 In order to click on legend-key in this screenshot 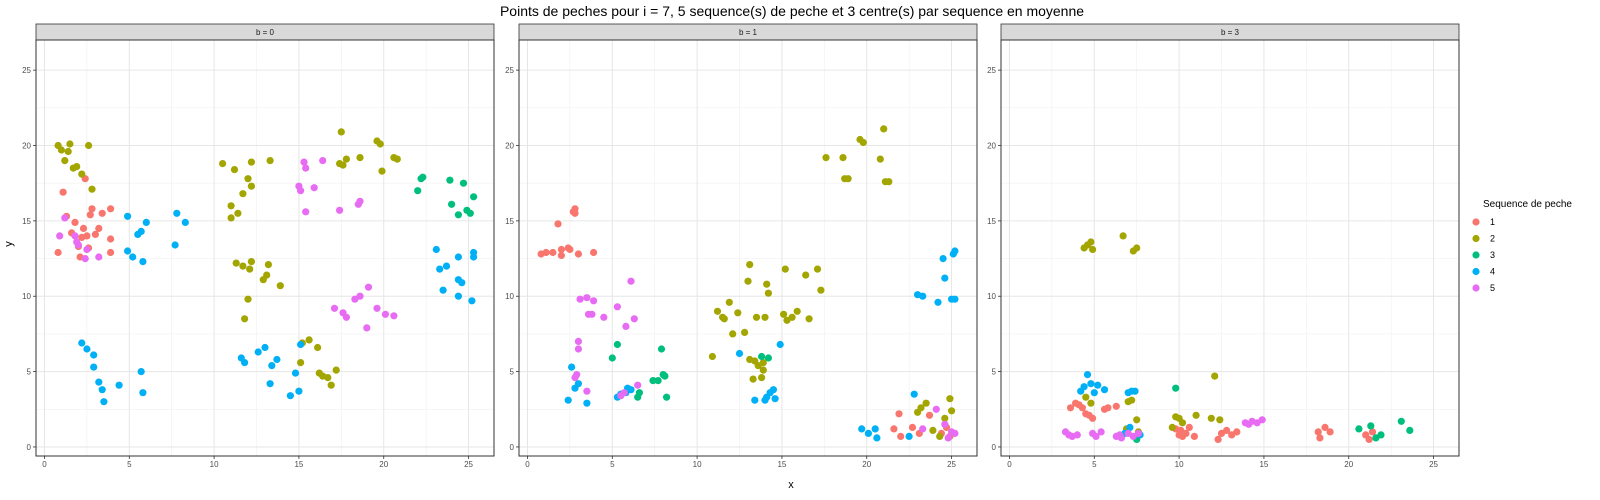, I will do `click(1476, 271)`.